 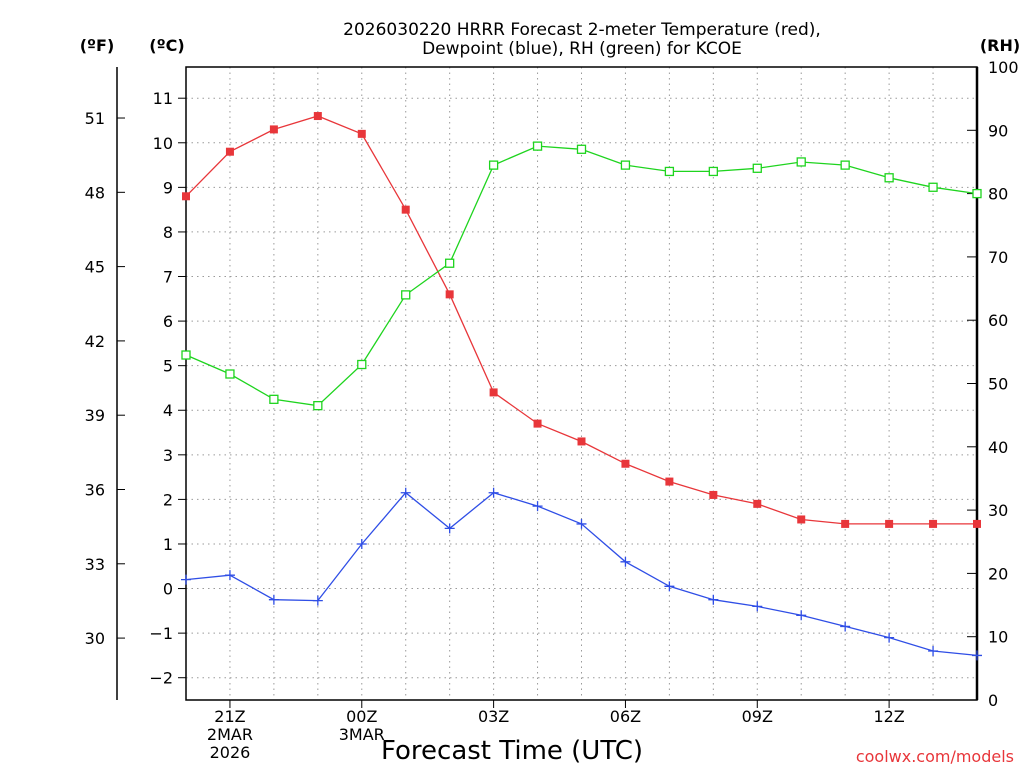 I want to click on celsius-tick-label: 7, so click(x=168, y=277).